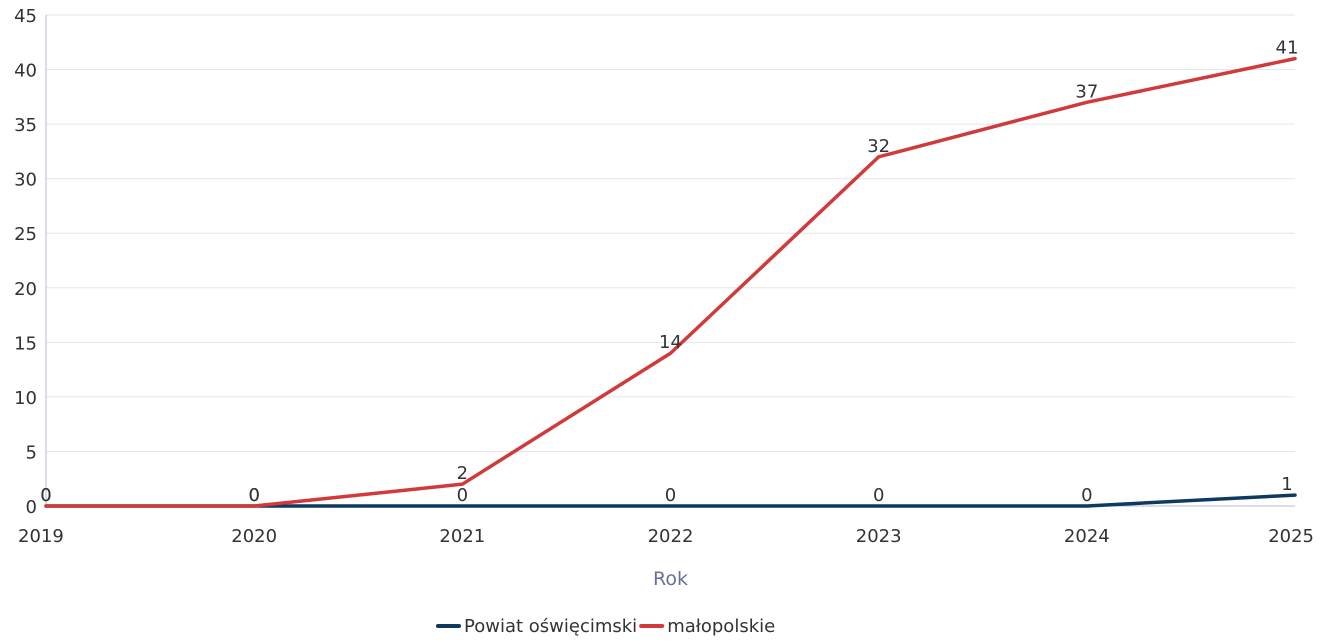 The width and height of the screenshot is (1330, 644). Describe the element at coordinates (671, 536) in the screenshot. I see `x-tick-label-2022: 2022` at that location.